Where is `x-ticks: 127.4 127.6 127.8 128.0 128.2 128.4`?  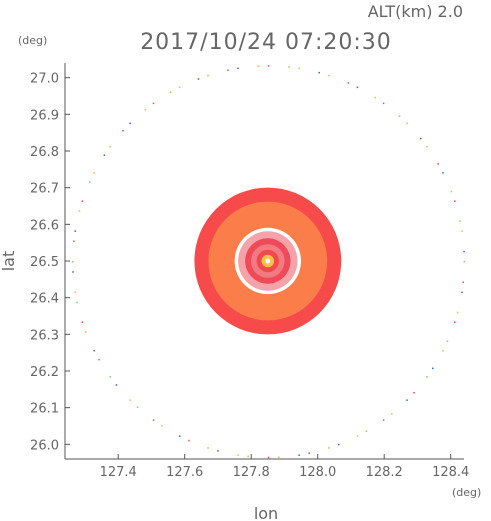
x-ticks: 127.4 127.6 127.8 128.0 128.2 128.4 is located at coordinates (284, 467).